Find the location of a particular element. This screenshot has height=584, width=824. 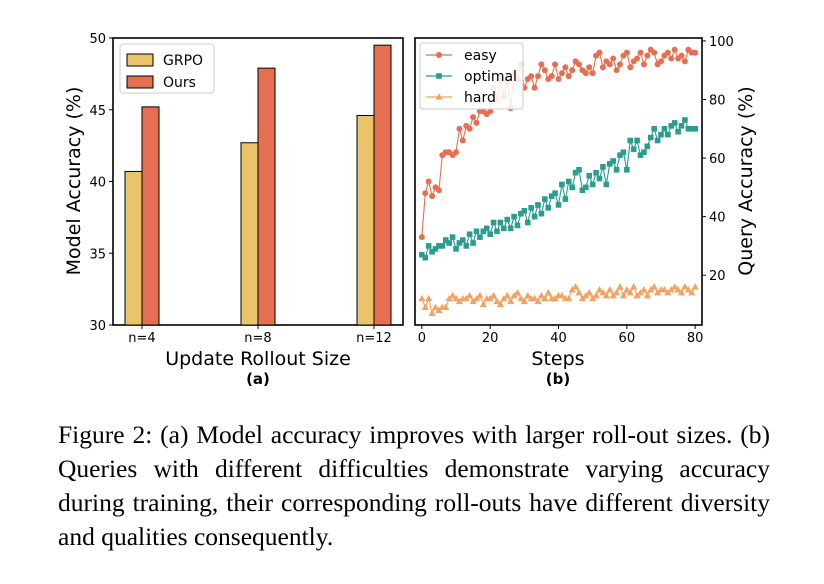

legend-label-easy: easy is located at coordinates (480, 56).